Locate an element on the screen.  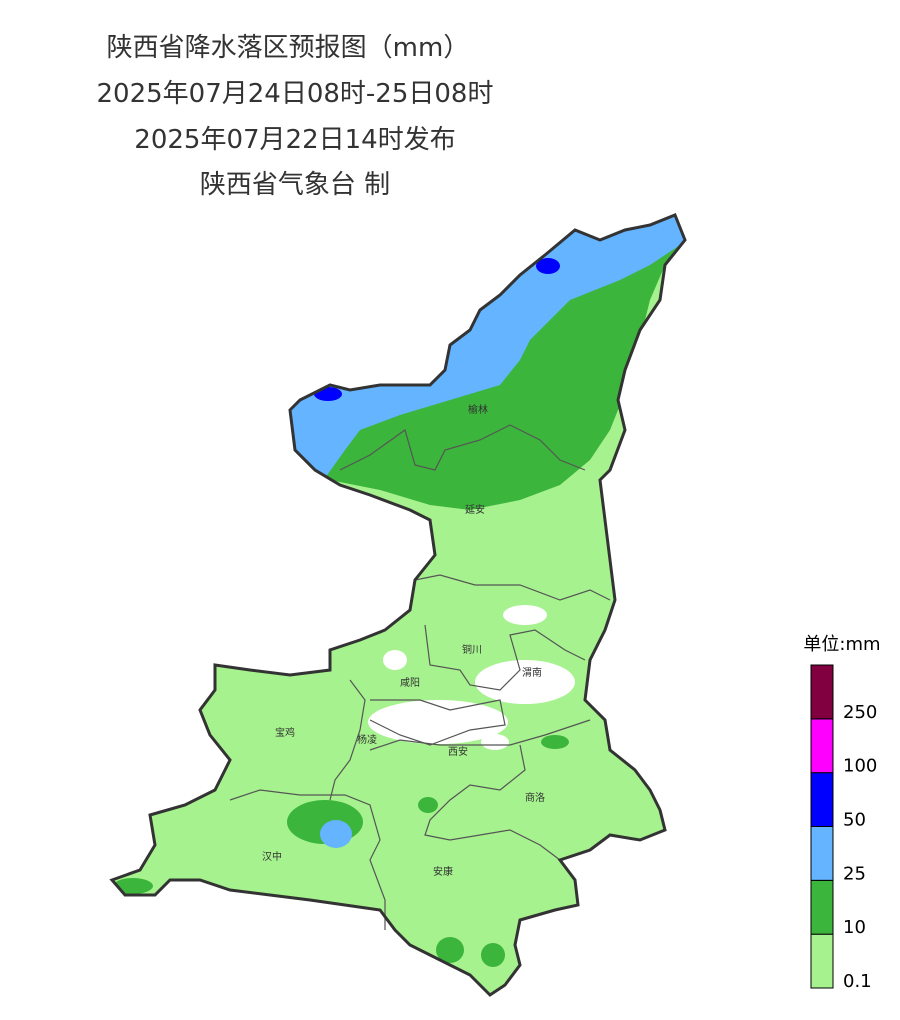
city-label: 榆林 is located at coordinates (478, 409).